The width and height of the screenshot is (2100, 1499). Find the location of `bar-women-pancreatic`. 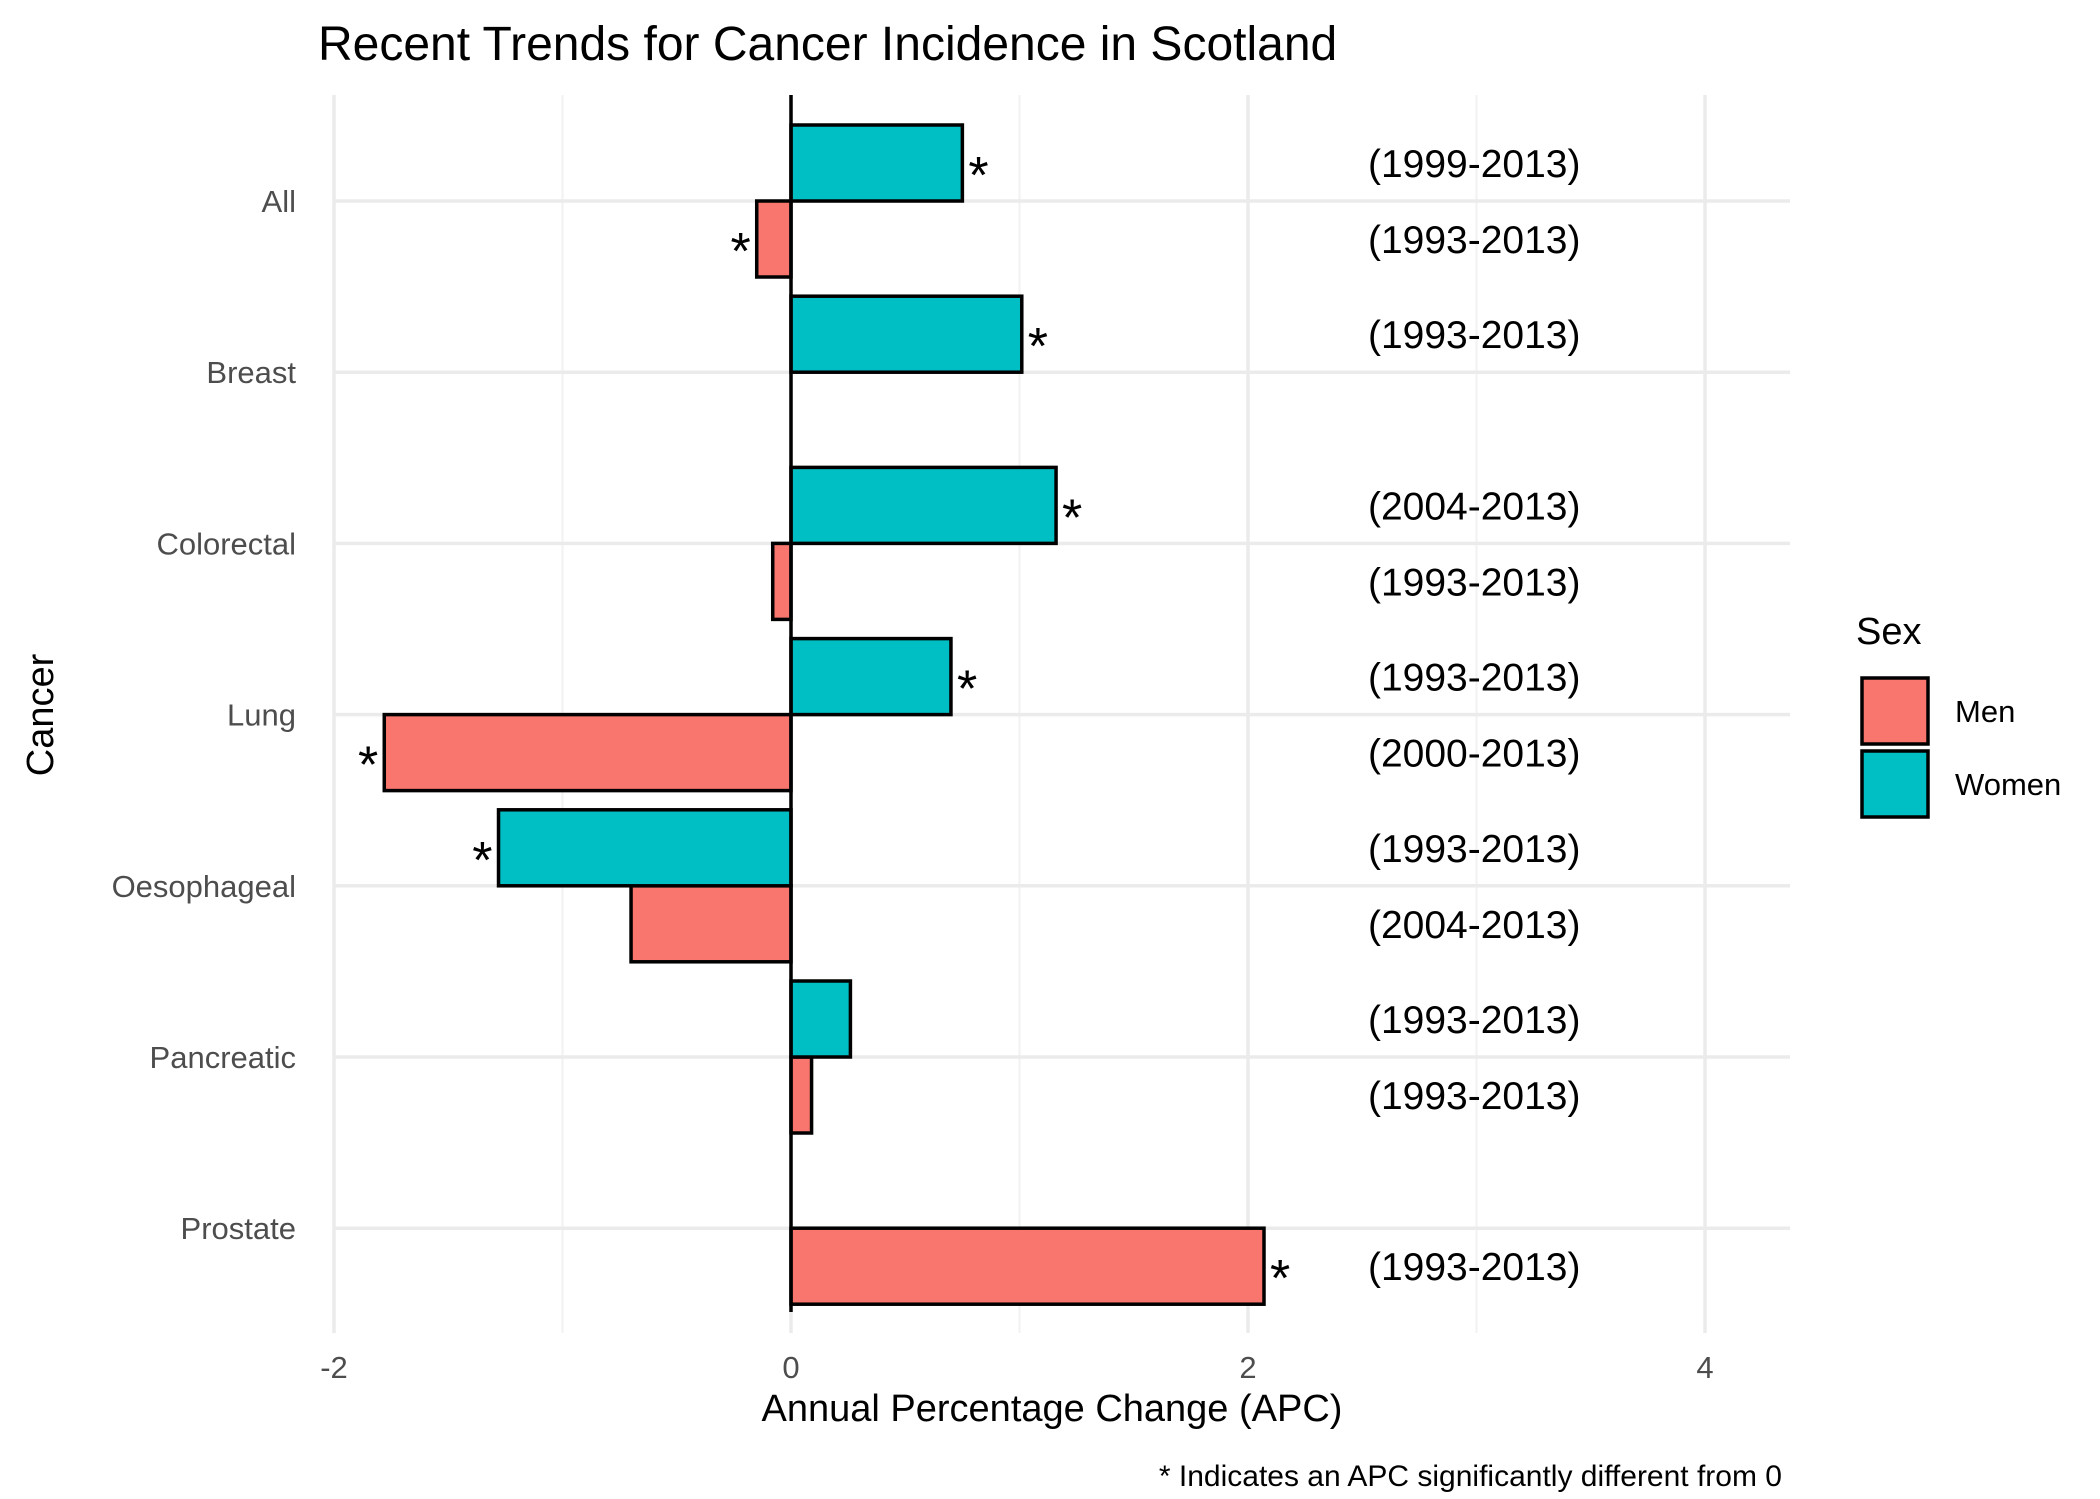

bar-women-pancreatic is located at coordinates (821, 1019).